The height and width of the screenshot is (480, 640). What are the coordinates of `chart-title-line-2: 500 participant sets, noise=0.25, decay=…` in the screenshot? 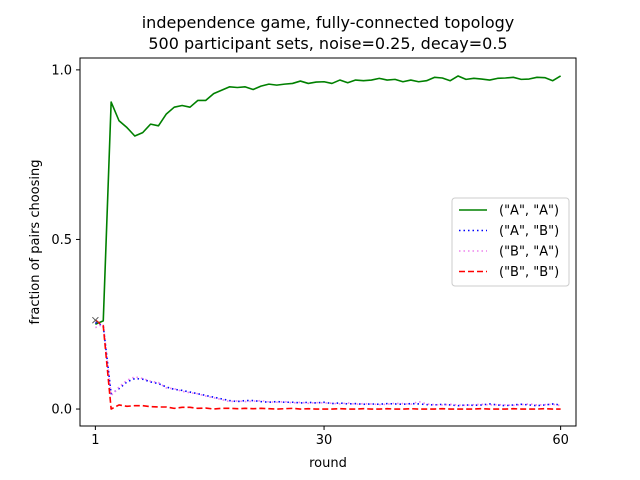 It's located at (327, 43).